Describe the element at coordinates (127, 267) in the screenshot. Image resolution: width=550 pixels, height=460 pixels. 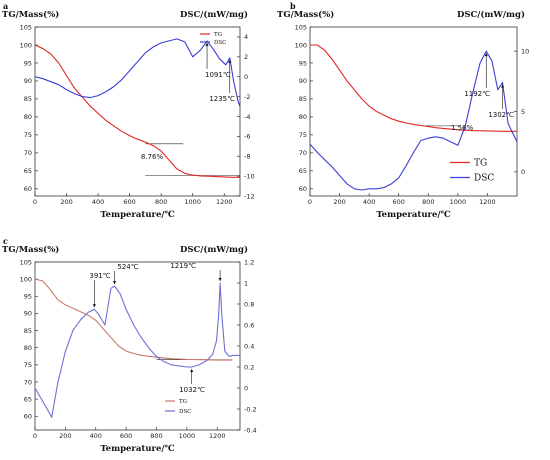
I see `annotation-label: 524℃` at that location.